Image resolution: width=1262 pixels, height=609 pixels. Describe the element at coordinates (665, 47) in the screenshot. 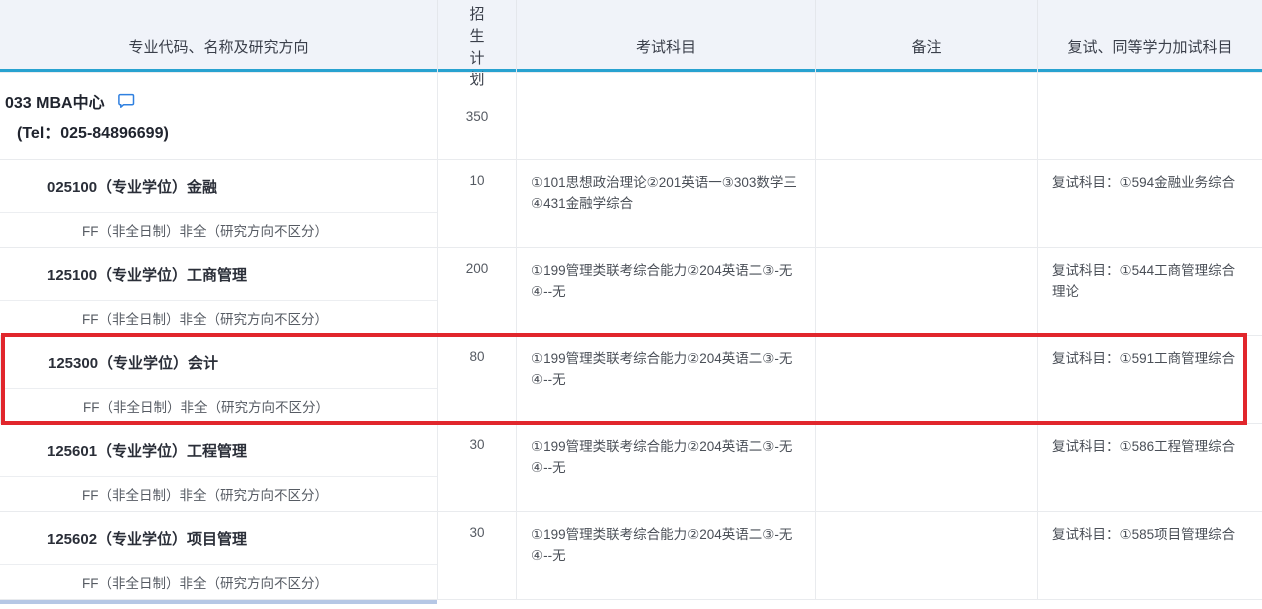

I see `column-header-exam: 考试科目` at that location.